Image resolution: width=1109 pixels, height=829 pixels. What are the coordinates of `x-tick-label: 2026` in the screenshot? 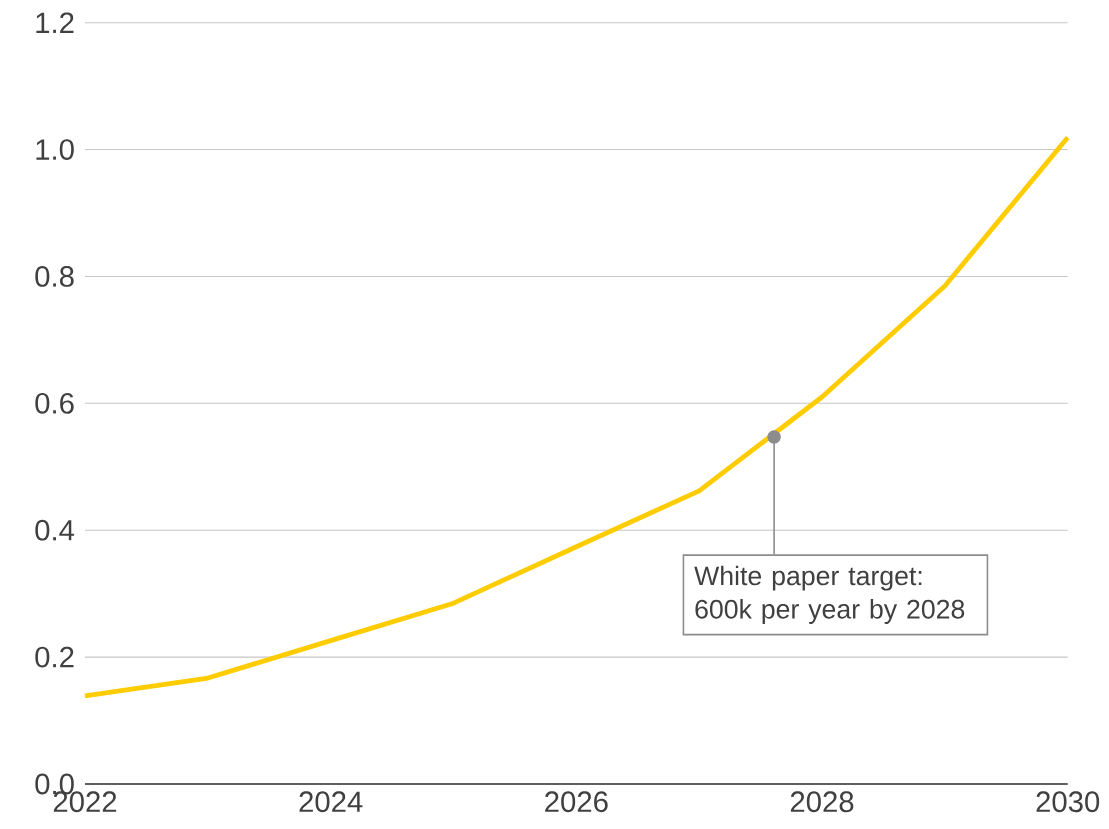 It's located at (576, 802).